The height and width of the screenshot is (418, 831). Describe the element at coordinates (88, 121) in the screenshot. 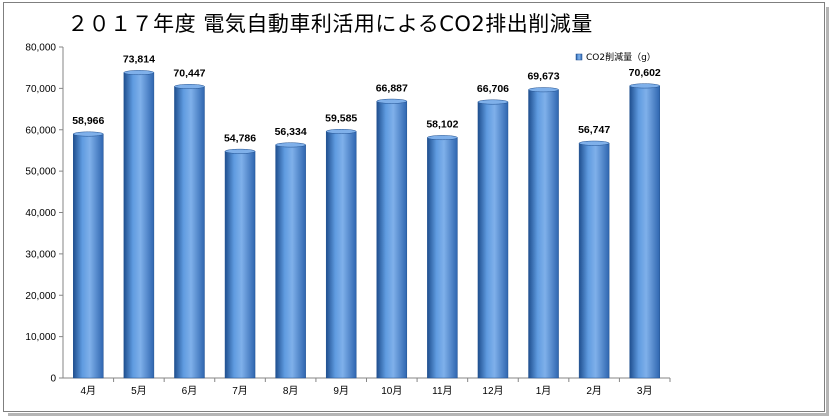

I see `data-label: 58,966` at that location.